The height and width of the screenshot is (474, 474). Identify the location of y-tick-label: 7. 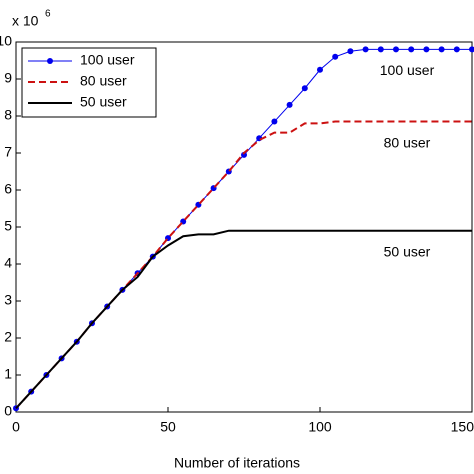
(8, 152).